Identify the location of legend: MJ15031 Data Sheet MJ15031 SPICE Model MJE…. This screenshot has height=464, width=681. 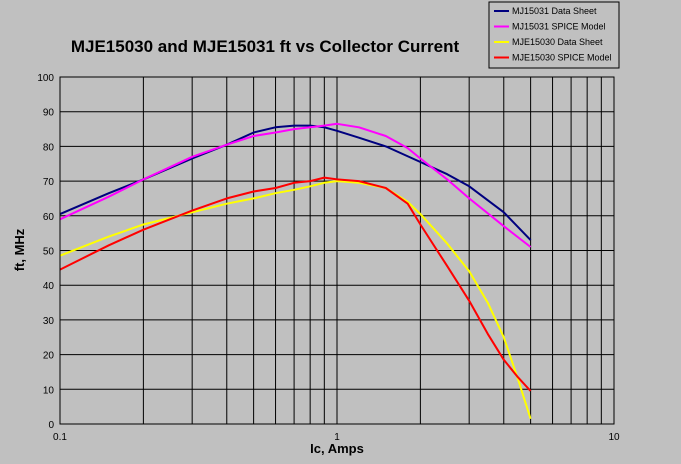
(554, 35).